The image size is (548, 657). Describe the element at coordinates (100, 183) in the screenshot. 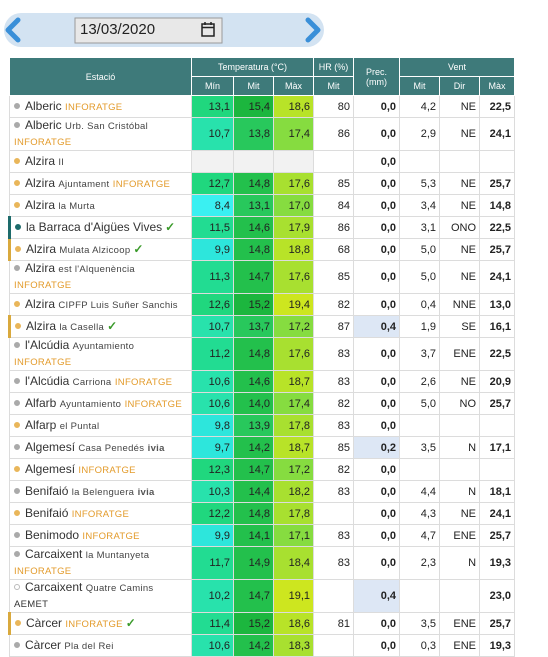

I see `station-cell: Alzira Ajuntament INFORATGE` at that location.